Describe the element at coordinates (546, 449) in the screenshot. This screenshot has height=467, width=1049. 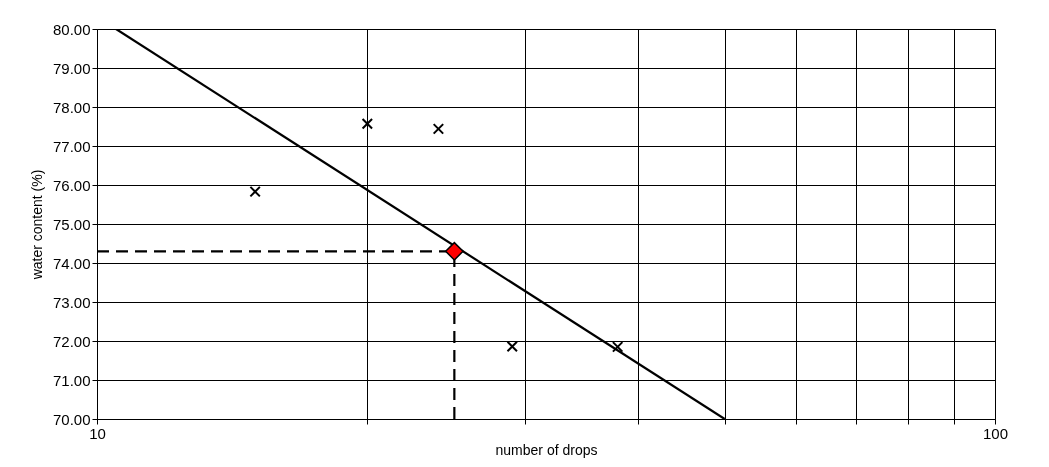
I see `x-axis-title: number of drops` at that location.